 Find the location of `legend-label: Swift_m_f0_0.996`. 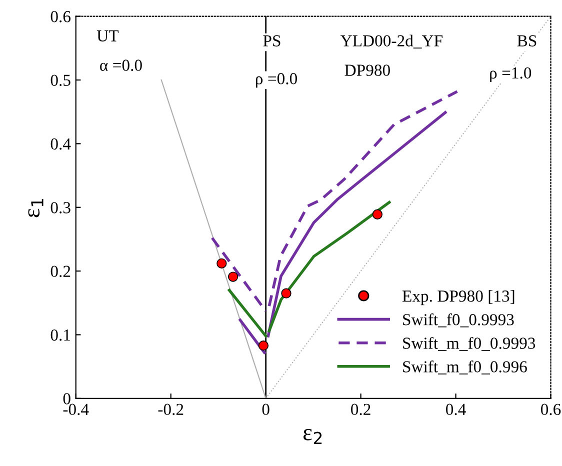

legend-label: Swift_m_f0_0.996 is located at coordinates (465, 367).